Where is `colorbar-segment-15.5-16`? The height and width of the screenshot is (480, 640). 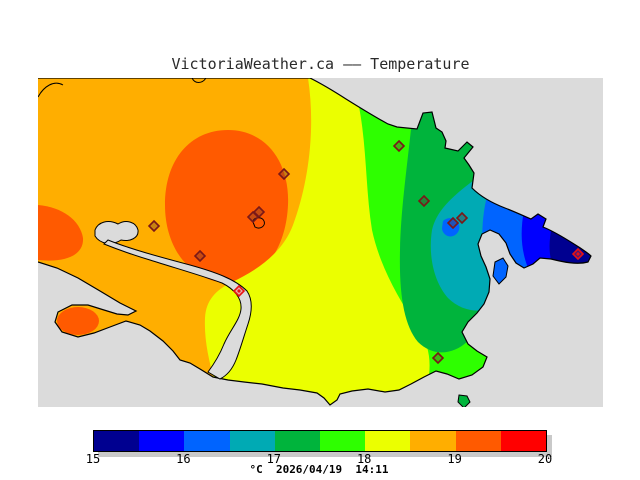 colorbar-segment-15.5-16 is located at coordinates (162, 441).